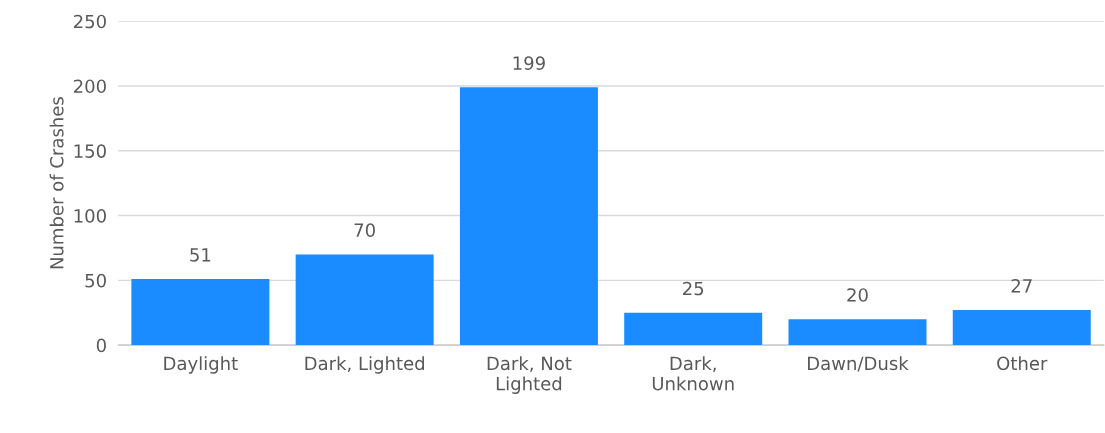 The width and height of the screenshot is (1105, 433). What do you see at coordinates (90, 151) in the screenshot?
I see `y-tick-label: 150` at bounding box center [90, 151].